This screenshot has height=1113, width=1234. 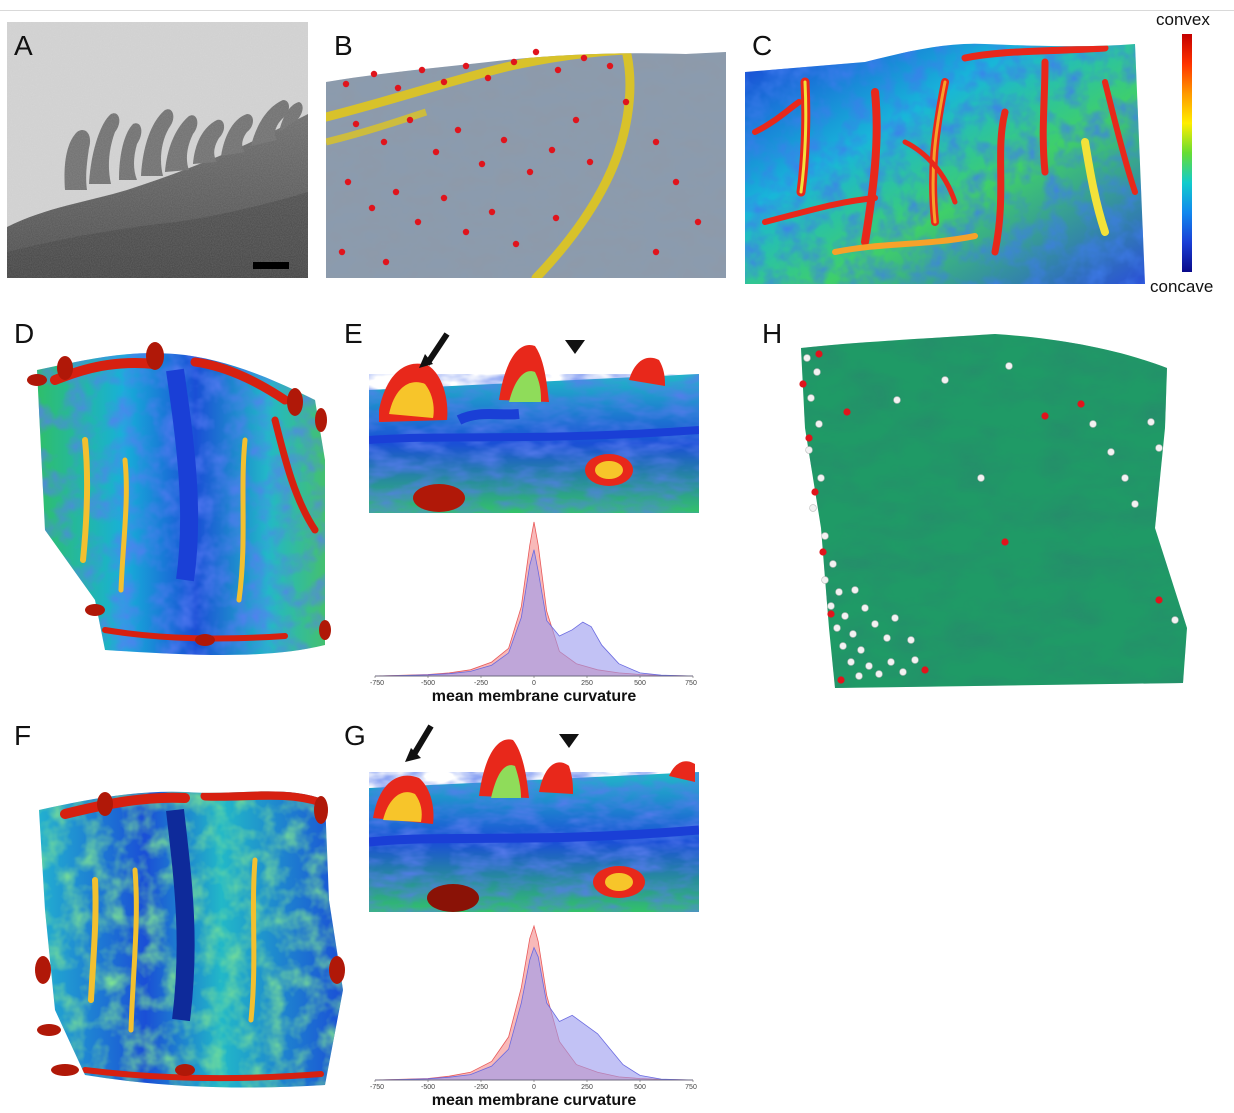 I want to click on membrane-render, so click(x=531, y=150).